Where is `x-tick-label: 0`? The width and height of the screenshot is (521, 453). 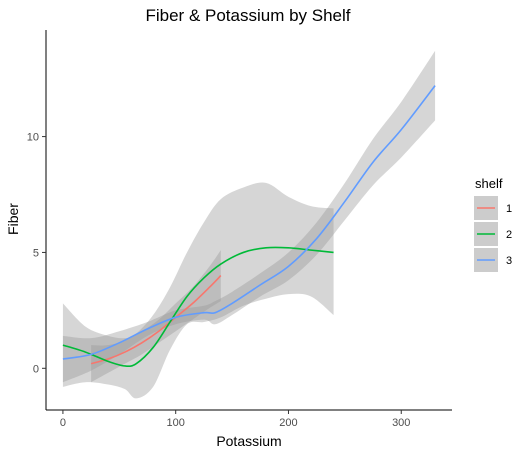 x-tick-label: 0 is located at coordinates (63, 423).